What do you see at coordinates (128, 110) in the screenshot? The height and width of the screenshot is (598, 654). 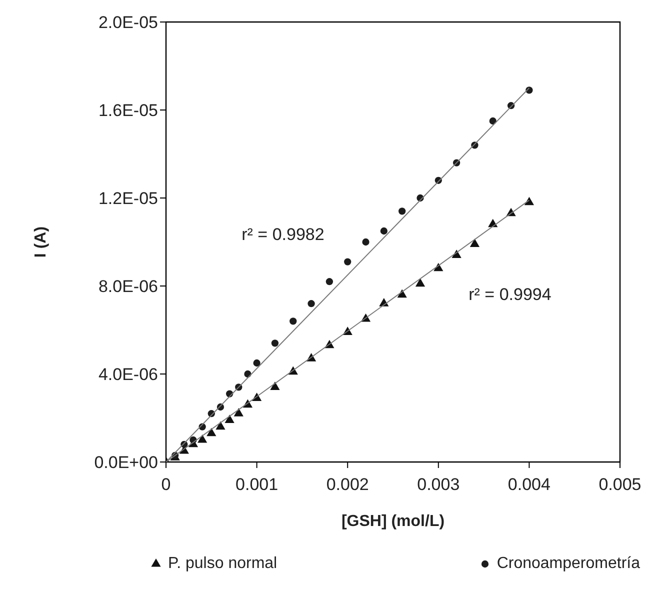 I see `y-tick-label: 1.6E-05` at bounding box center [128, 110].